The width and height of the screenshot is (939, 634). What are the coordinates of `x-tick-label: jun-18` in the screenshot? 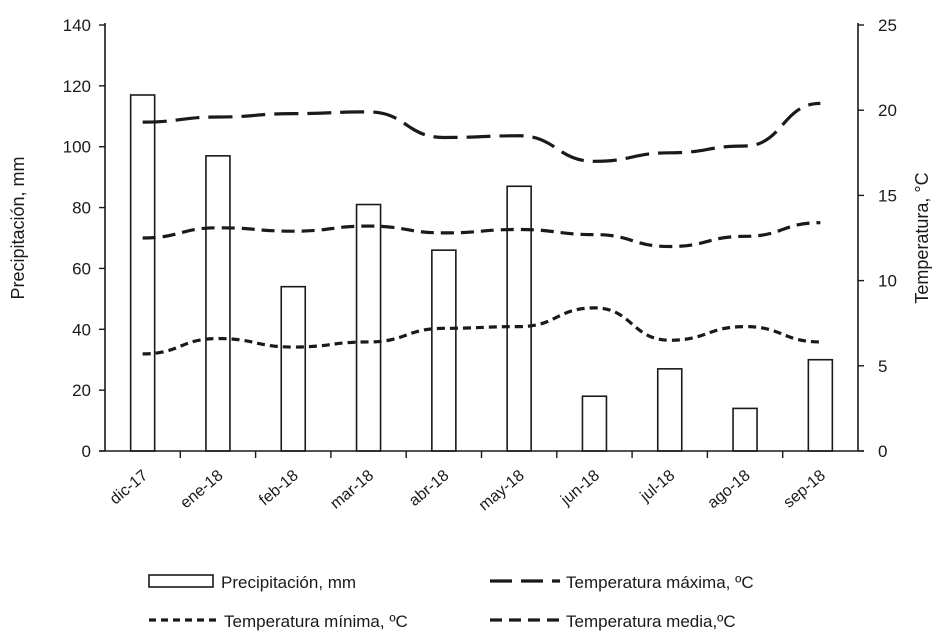 It's located at (580, 488).